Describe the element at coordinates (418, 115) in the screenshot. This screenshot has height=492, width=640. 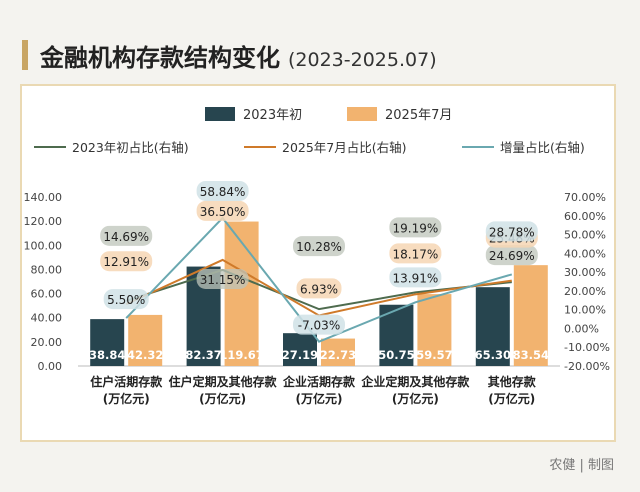
I see `legend-label-2025: 2025年7月` at that location.